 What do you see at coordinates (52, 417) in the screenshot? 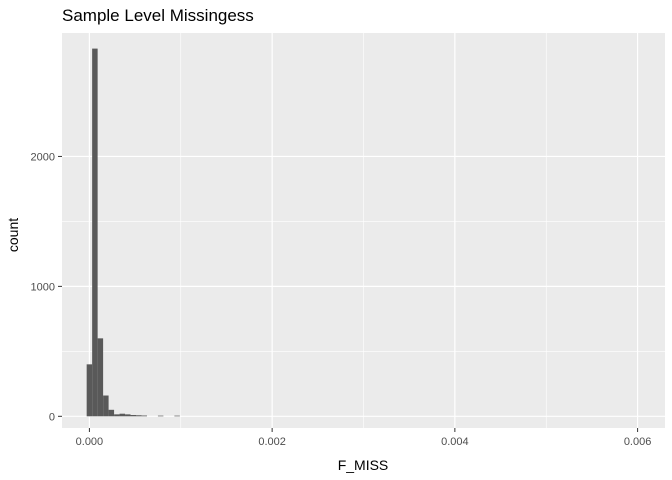
I see `y-tick-label: 0` at bounding box center [52, 417].